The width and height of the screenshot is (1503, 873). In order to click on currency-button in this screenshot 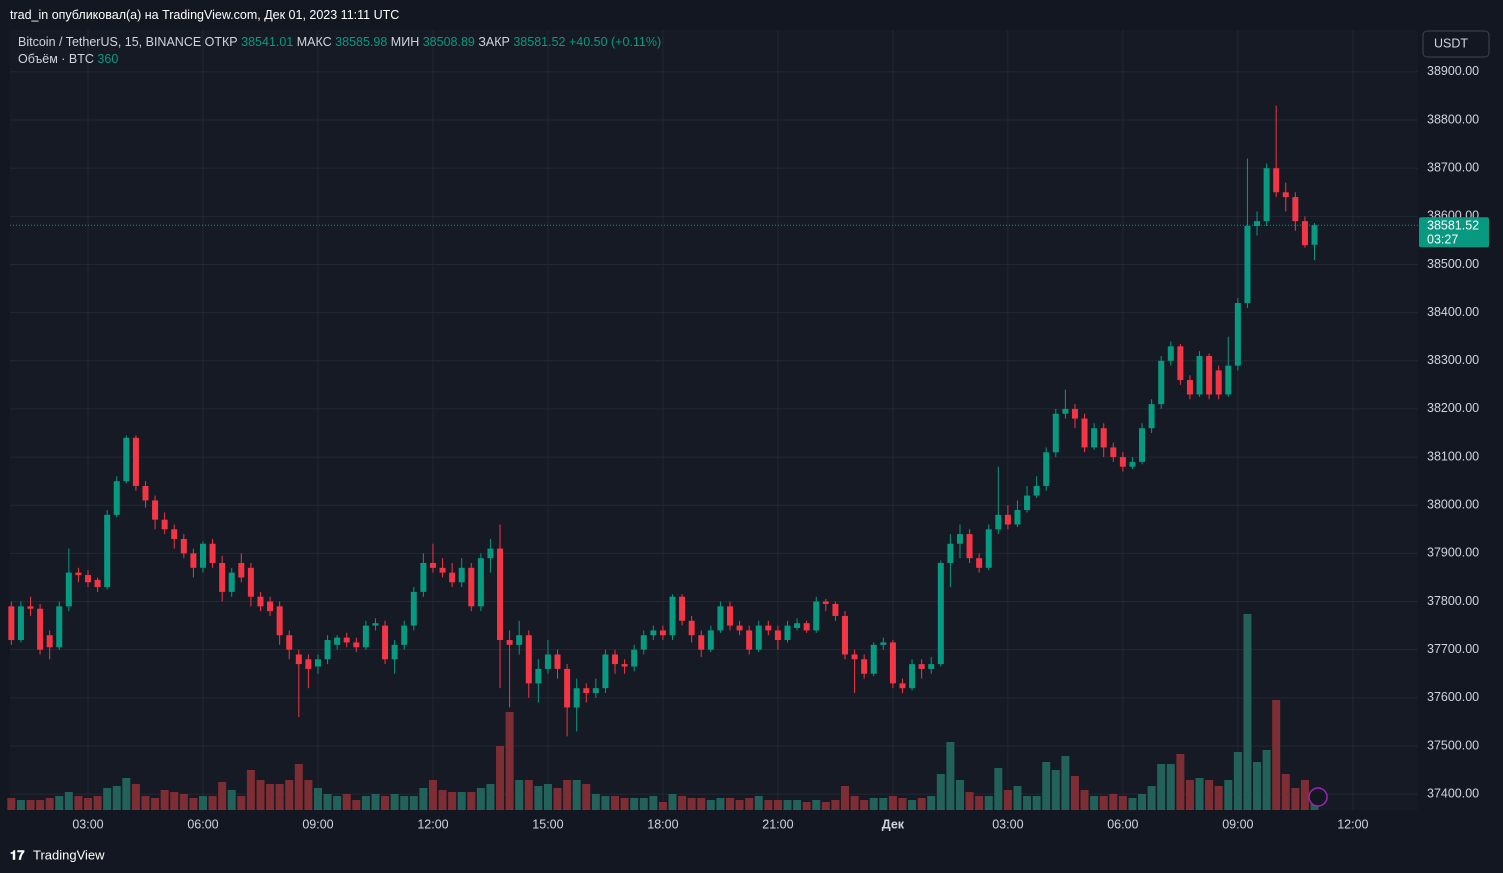, I will do `click(1456, 44)`.